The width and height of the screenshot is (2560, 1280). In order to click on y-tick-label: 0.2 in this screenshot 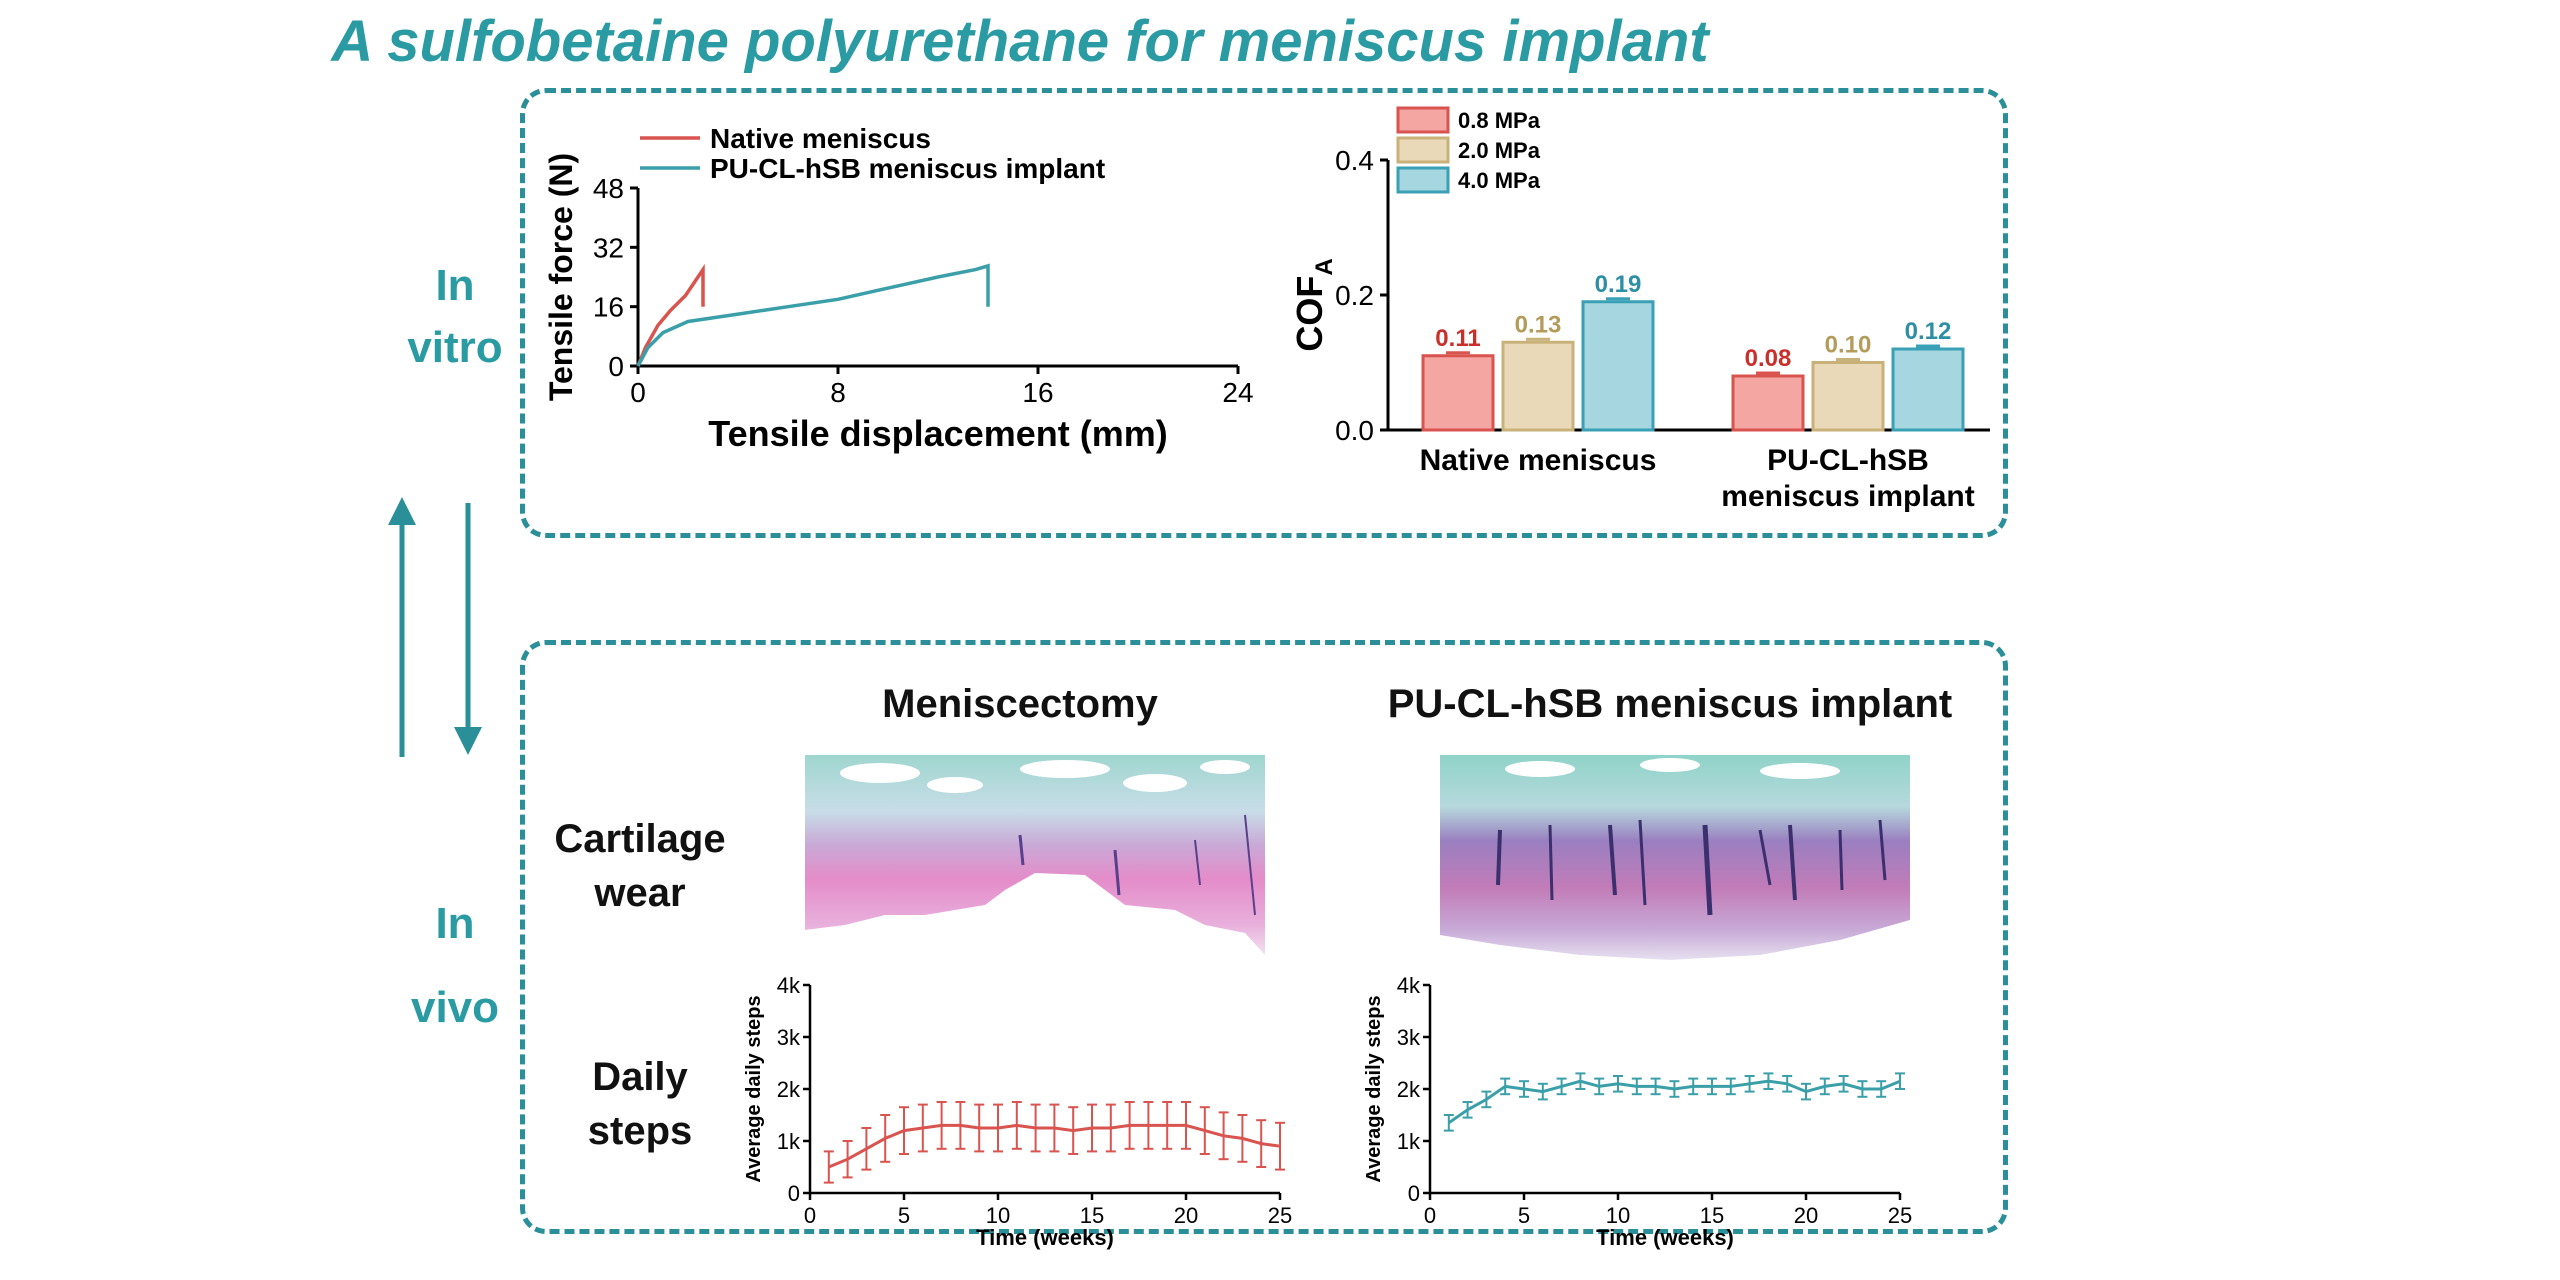, I will do `click(1354, 295)`.